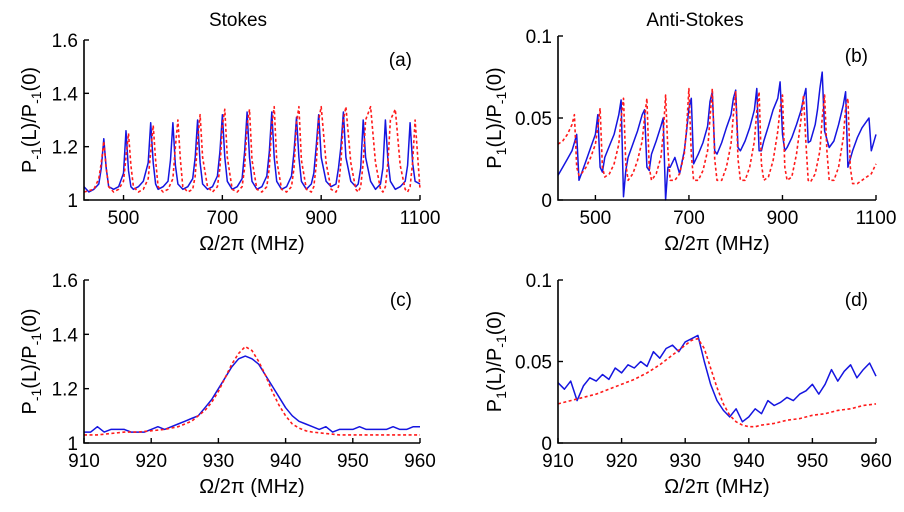 Image resolution: width=904 pixels, height=512 pixels. What do you see at coordinates (124, 218) in the screenshot?
I see `panel-a-xtick-label: 500` at bounding box center [124, 218].